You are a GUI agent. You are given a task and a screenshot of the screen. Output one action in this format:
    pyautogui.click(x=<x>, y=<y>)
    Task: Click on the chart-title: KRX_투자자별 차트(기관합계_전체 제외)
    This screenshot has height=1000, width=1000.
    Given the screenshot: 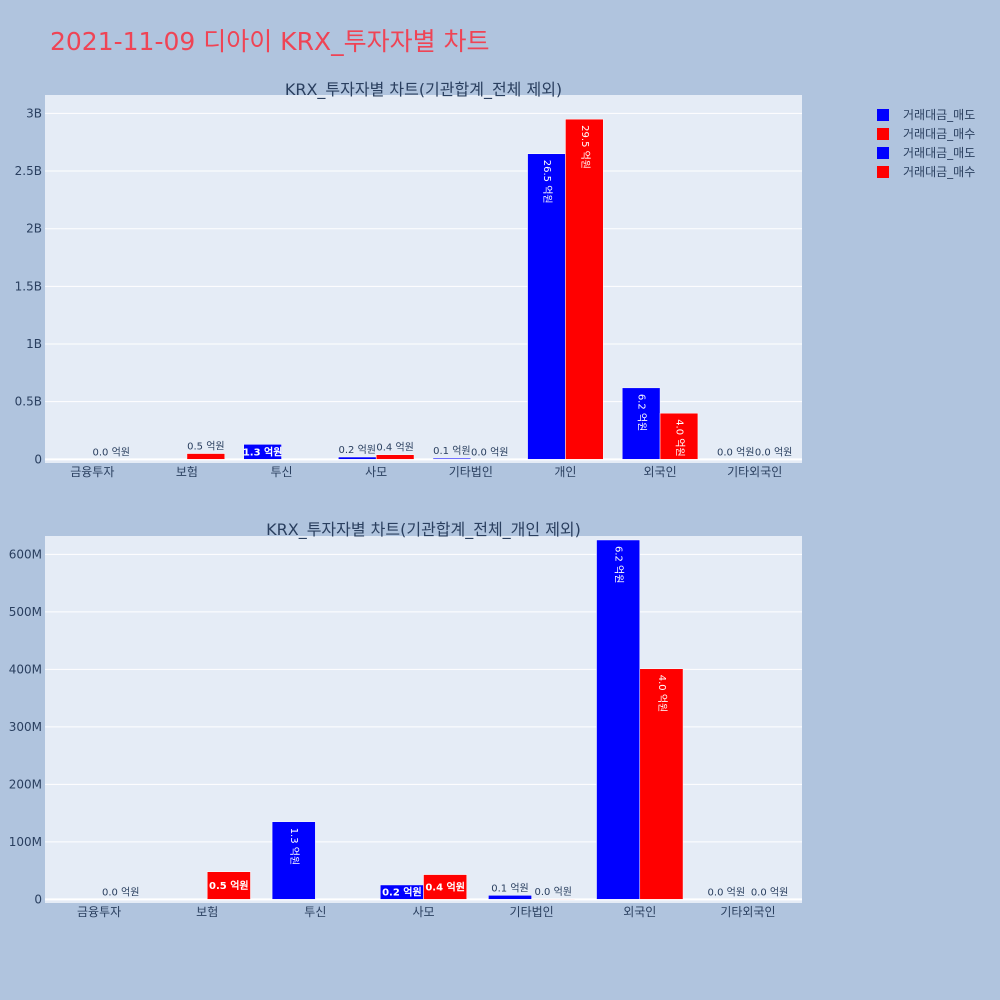 What is the action you would take?
    pyautogui.click(x=423, y=90)
    